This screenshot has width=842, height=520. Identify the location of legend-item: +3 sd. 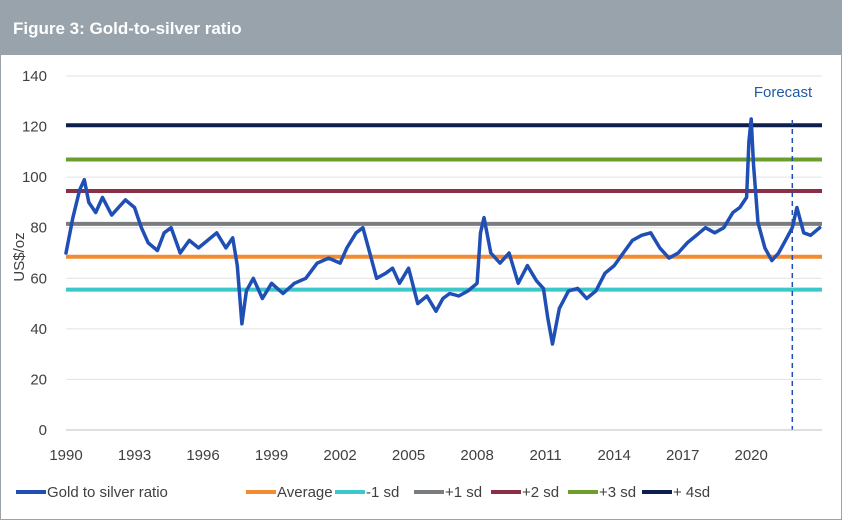
(602, 492).